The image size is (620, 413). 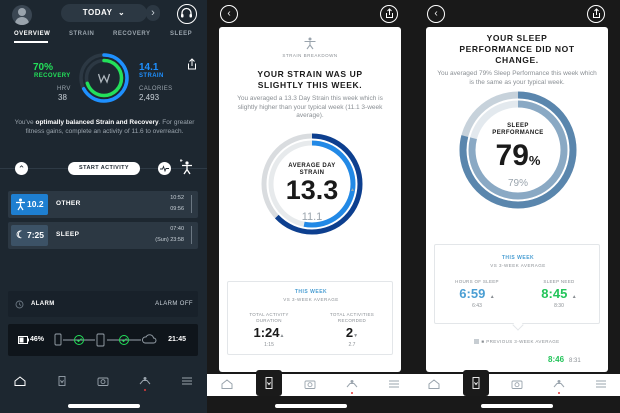 I want to click on activity-card-other: 10.2 OTHER 10:52 09:56, so click(x=103, y=204).